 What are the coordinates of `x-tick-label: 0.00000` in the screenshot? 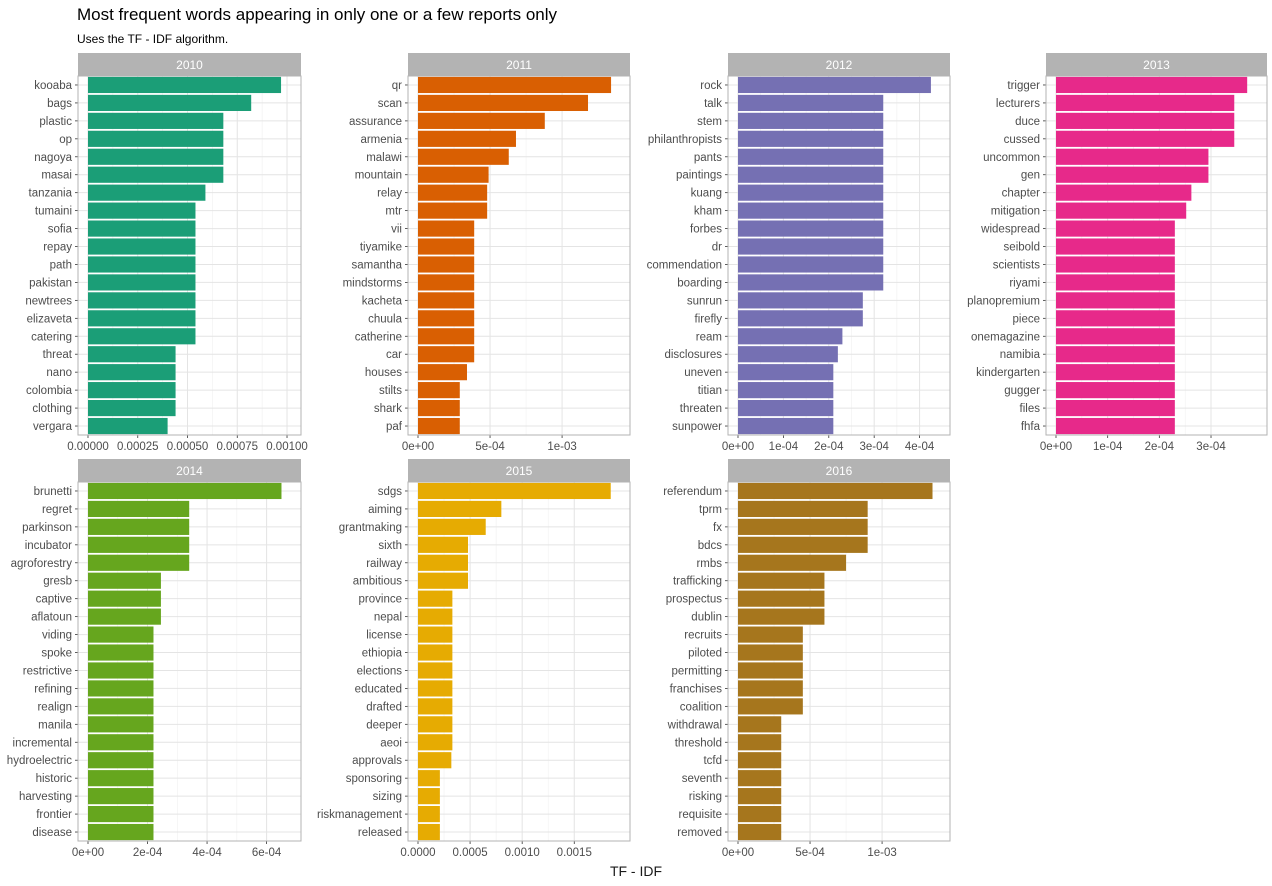 It's located at (88, 447).